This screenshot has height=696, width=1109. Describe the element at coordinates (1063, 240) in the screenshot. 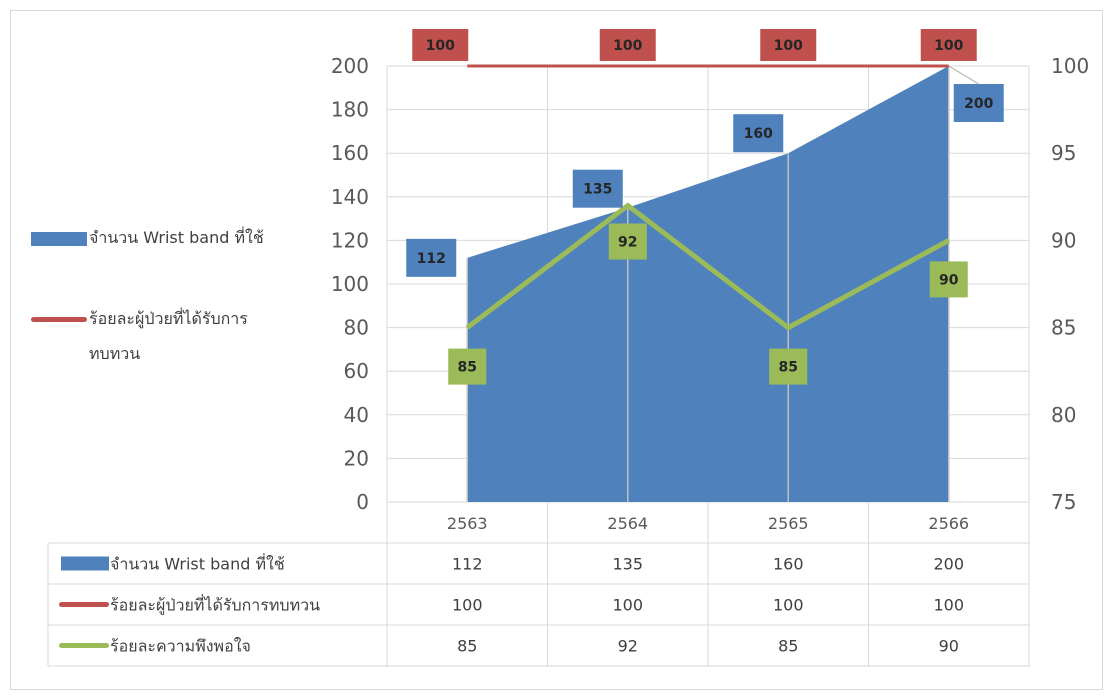

I see `y-right-tick-label: 90` at that location.